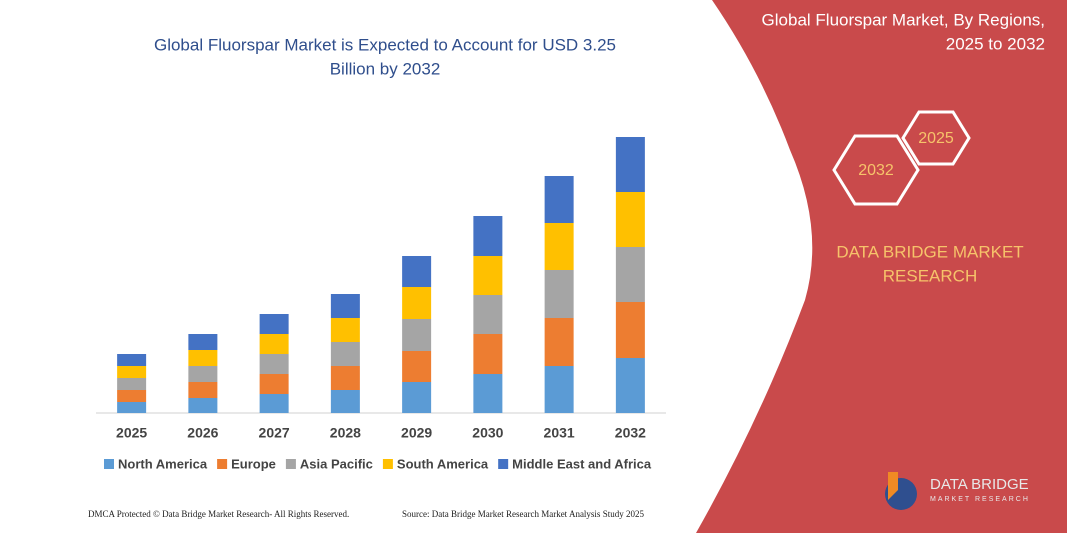 The image size is (1067, 533). Describe the element at coordinates (559, 433) in the screenshot. I see `x-tick-label: 2031` at that location.